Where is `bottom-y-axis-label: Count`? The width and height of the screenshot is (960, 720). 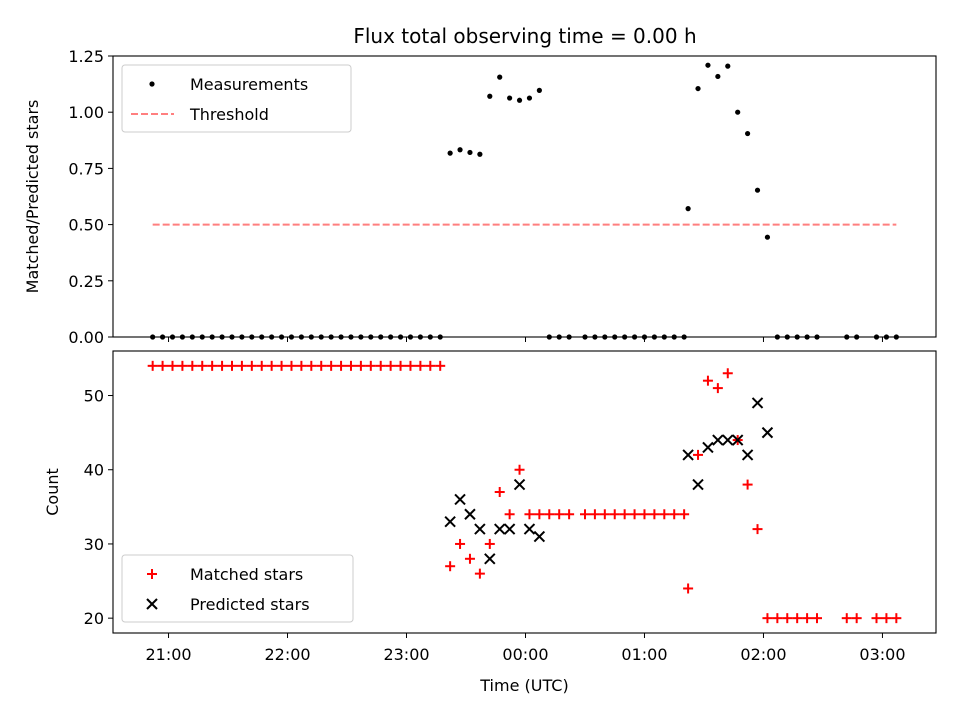 bottom-y-axis-label: Count is located at coordinates (52, 492).